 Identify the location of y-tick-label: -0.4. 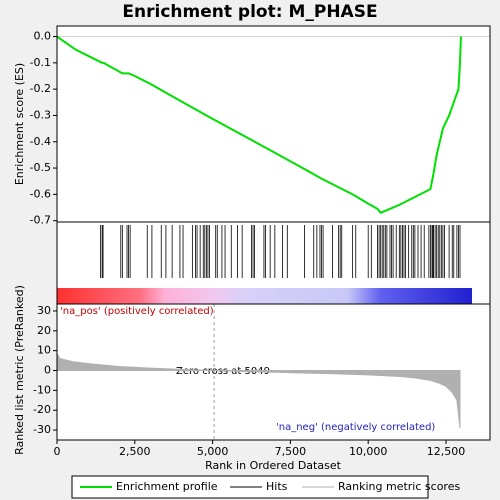
(40, 141).